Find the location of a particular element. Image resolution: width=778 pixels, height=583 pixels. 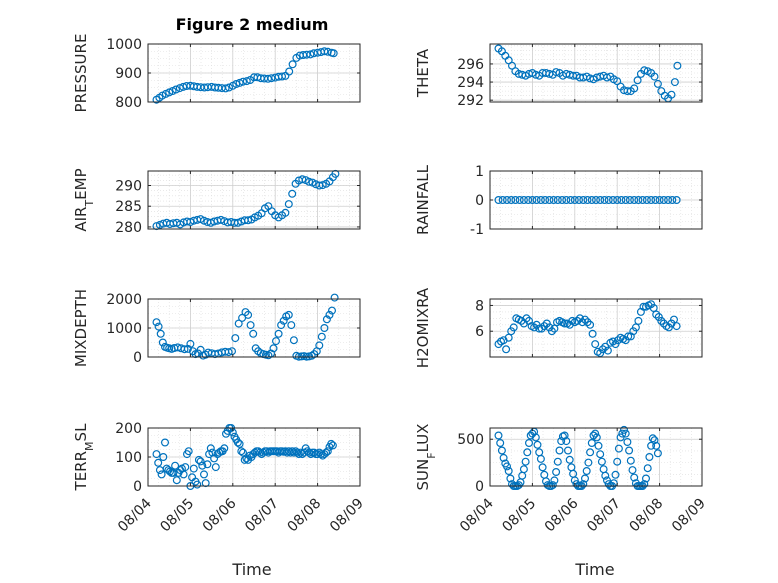

y-tick-label: 8 is located at coordinates (479, 306).